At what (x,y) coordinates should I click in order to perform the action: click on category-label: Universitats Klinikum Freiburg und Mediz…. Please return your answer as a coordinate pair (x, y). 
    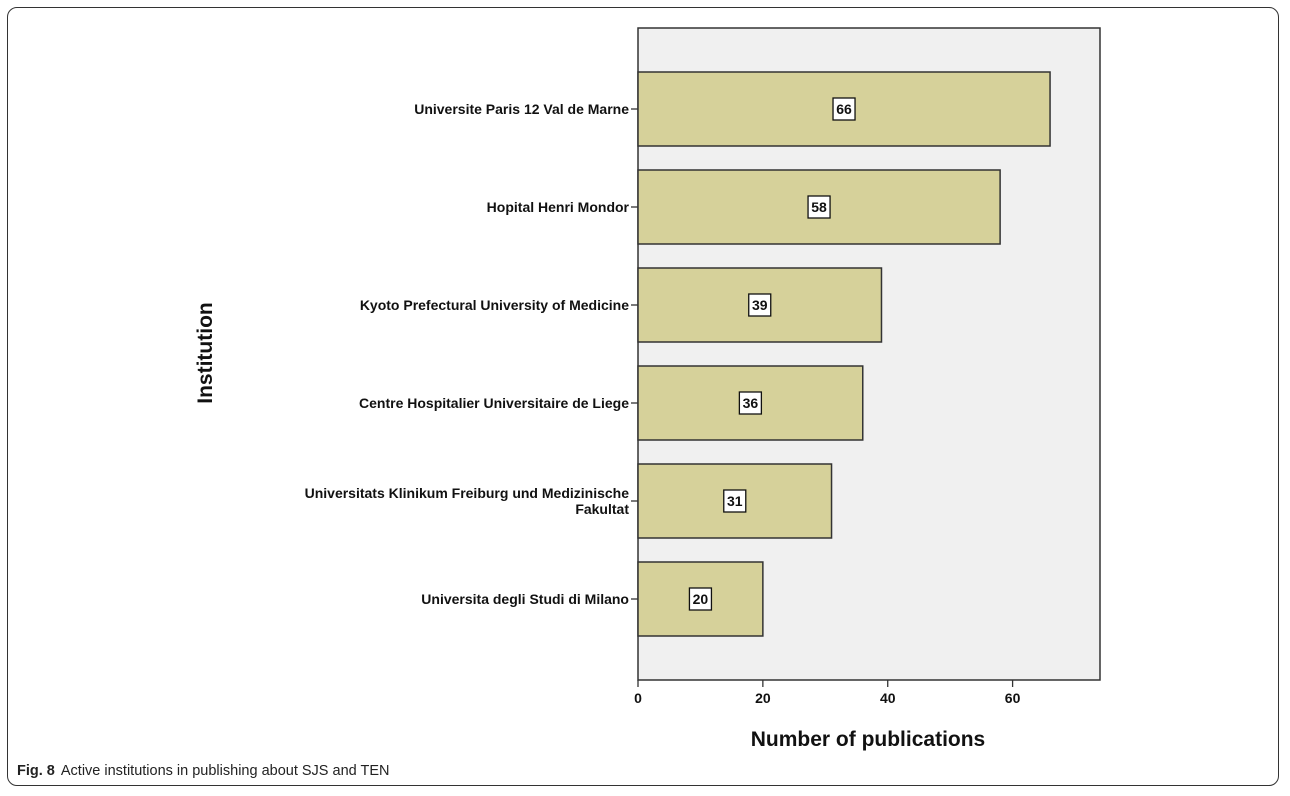
    Looking at the image, I should click on (467, 493).